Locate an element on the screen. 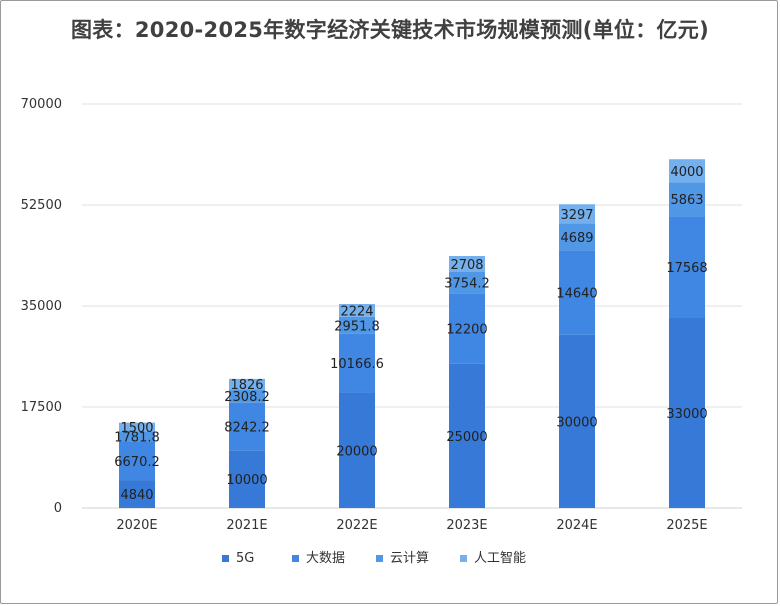  y-tick-label: 70000 is located at coordinates (41, 104).